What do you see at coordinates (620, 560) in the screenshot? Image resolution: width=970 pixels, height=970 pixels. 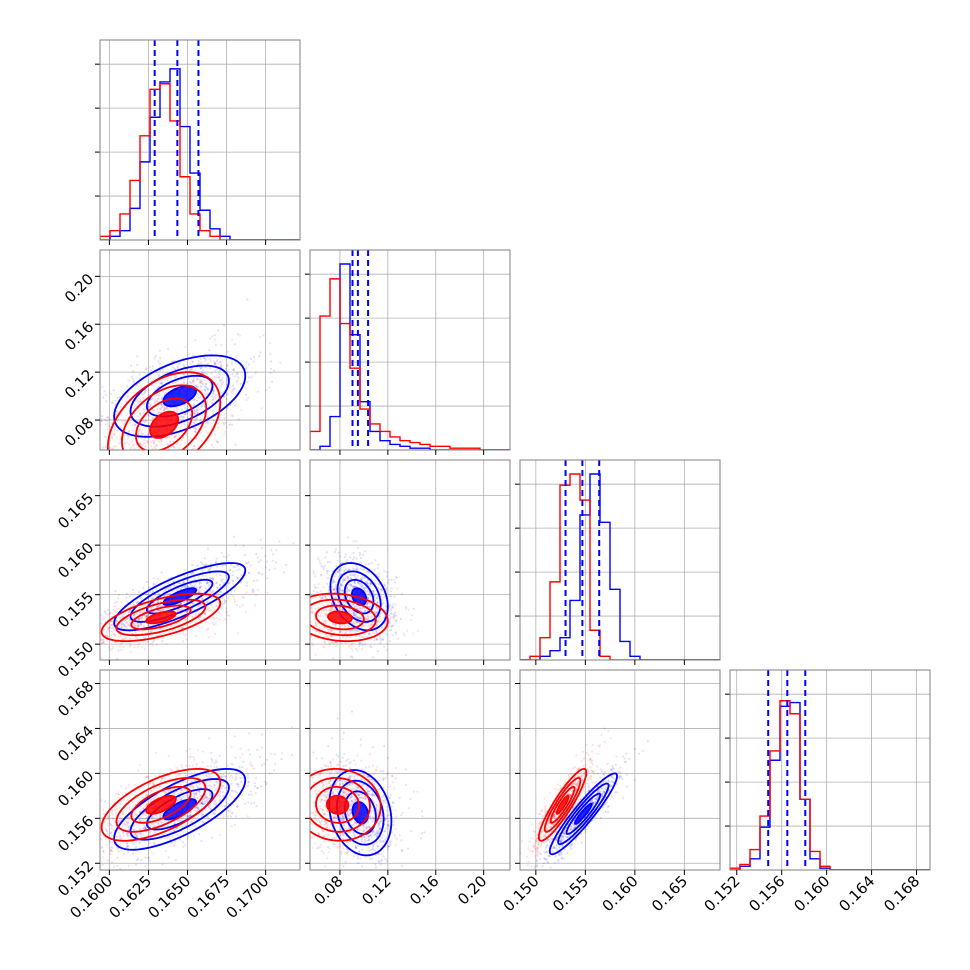 I see `panel-frame` at bounding box center [620, 560].